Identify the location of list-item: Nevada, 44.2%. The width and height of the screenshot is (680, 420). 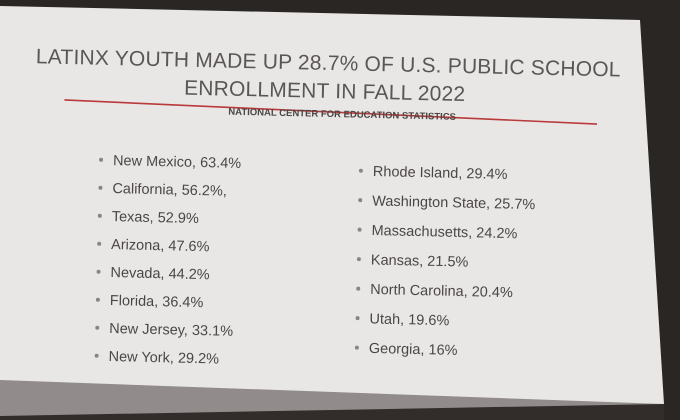
(160, 274).